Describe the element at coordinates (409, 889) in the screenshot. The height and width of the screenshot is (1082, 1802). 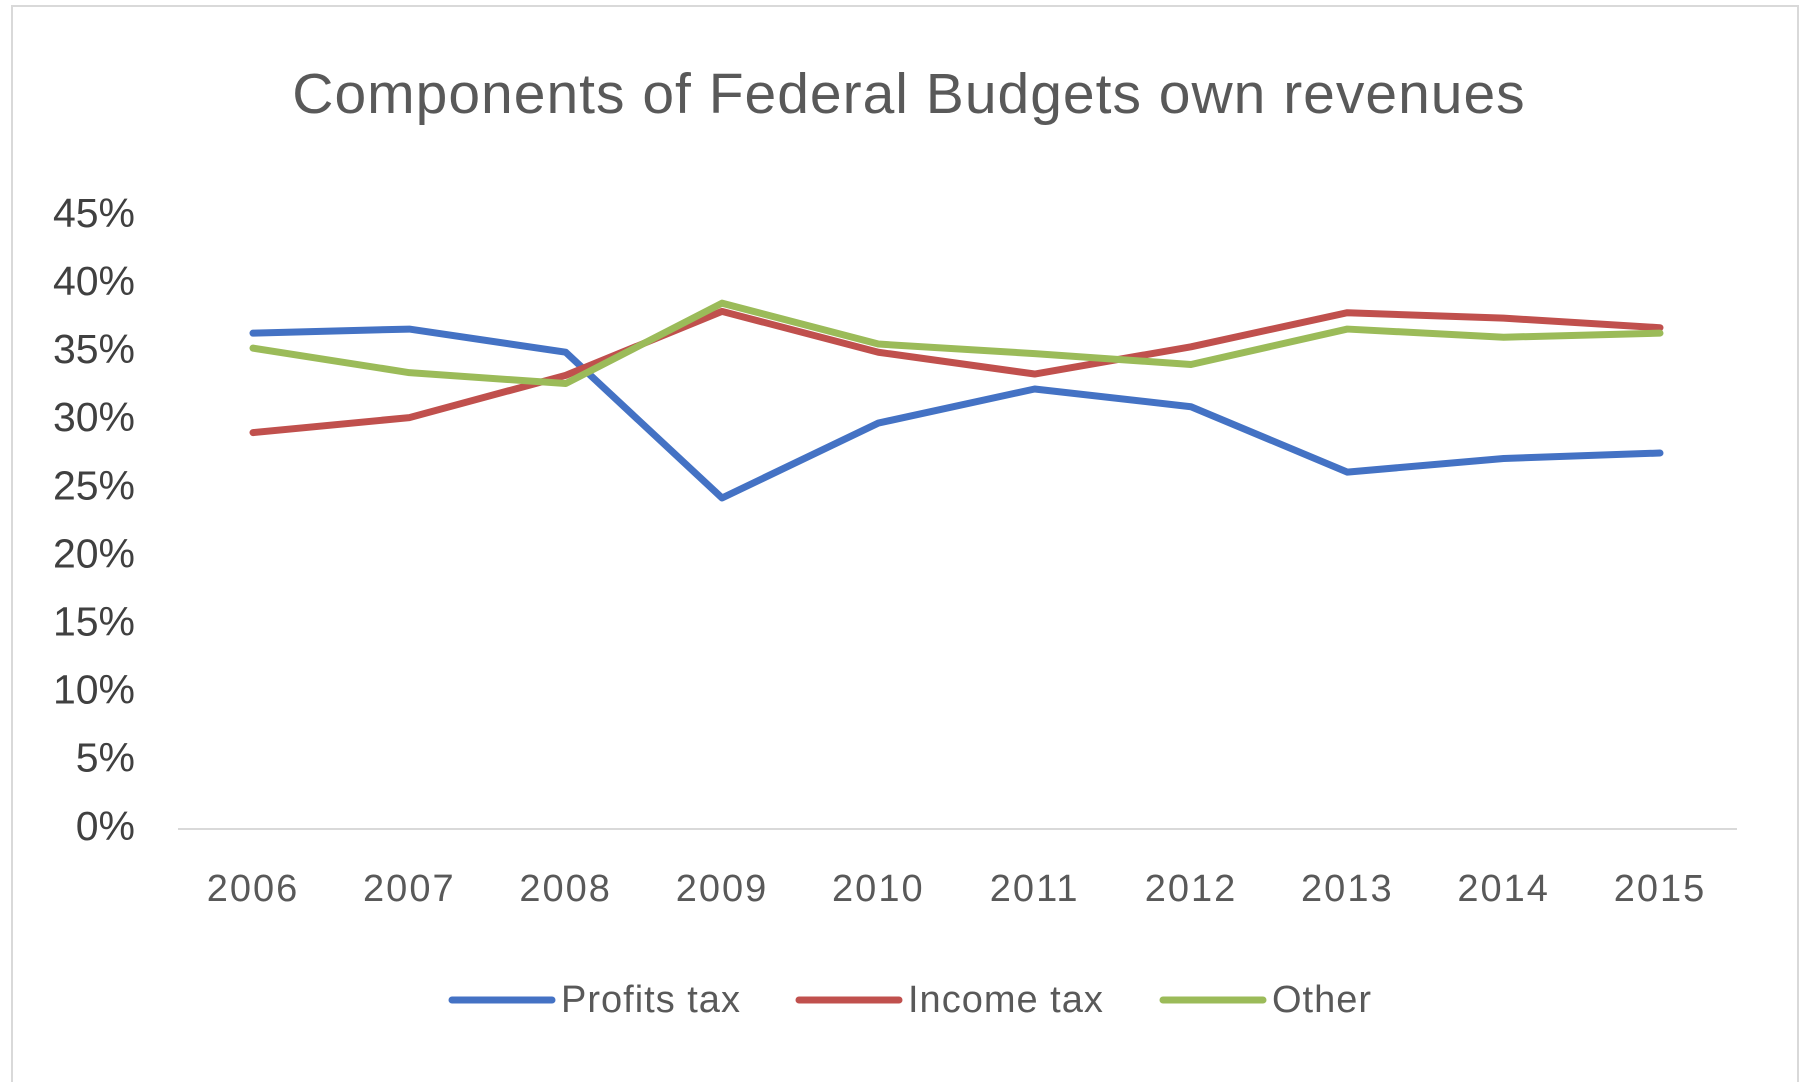
I see `x-tick-label: 2007` at that location.